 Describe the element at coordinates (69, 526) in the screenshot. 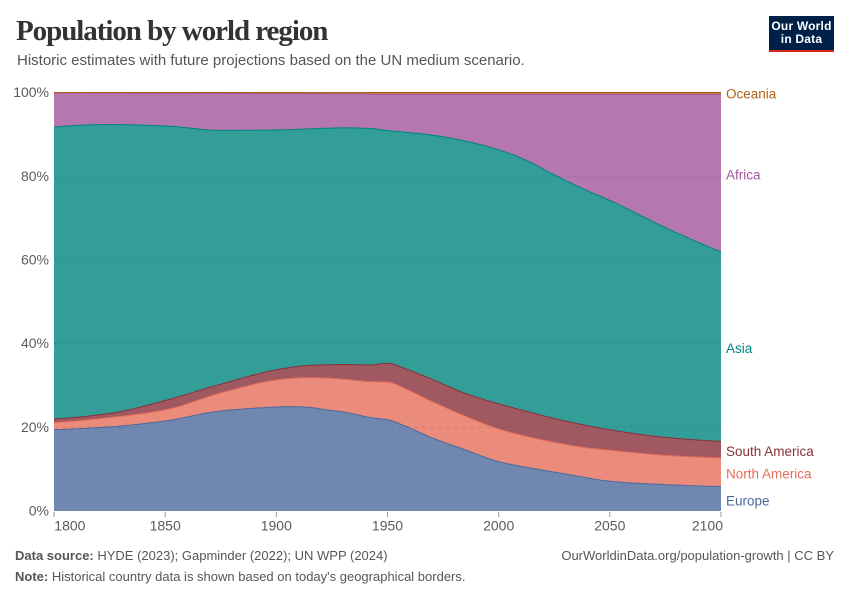

I see `svg-text: 1800` at that location.